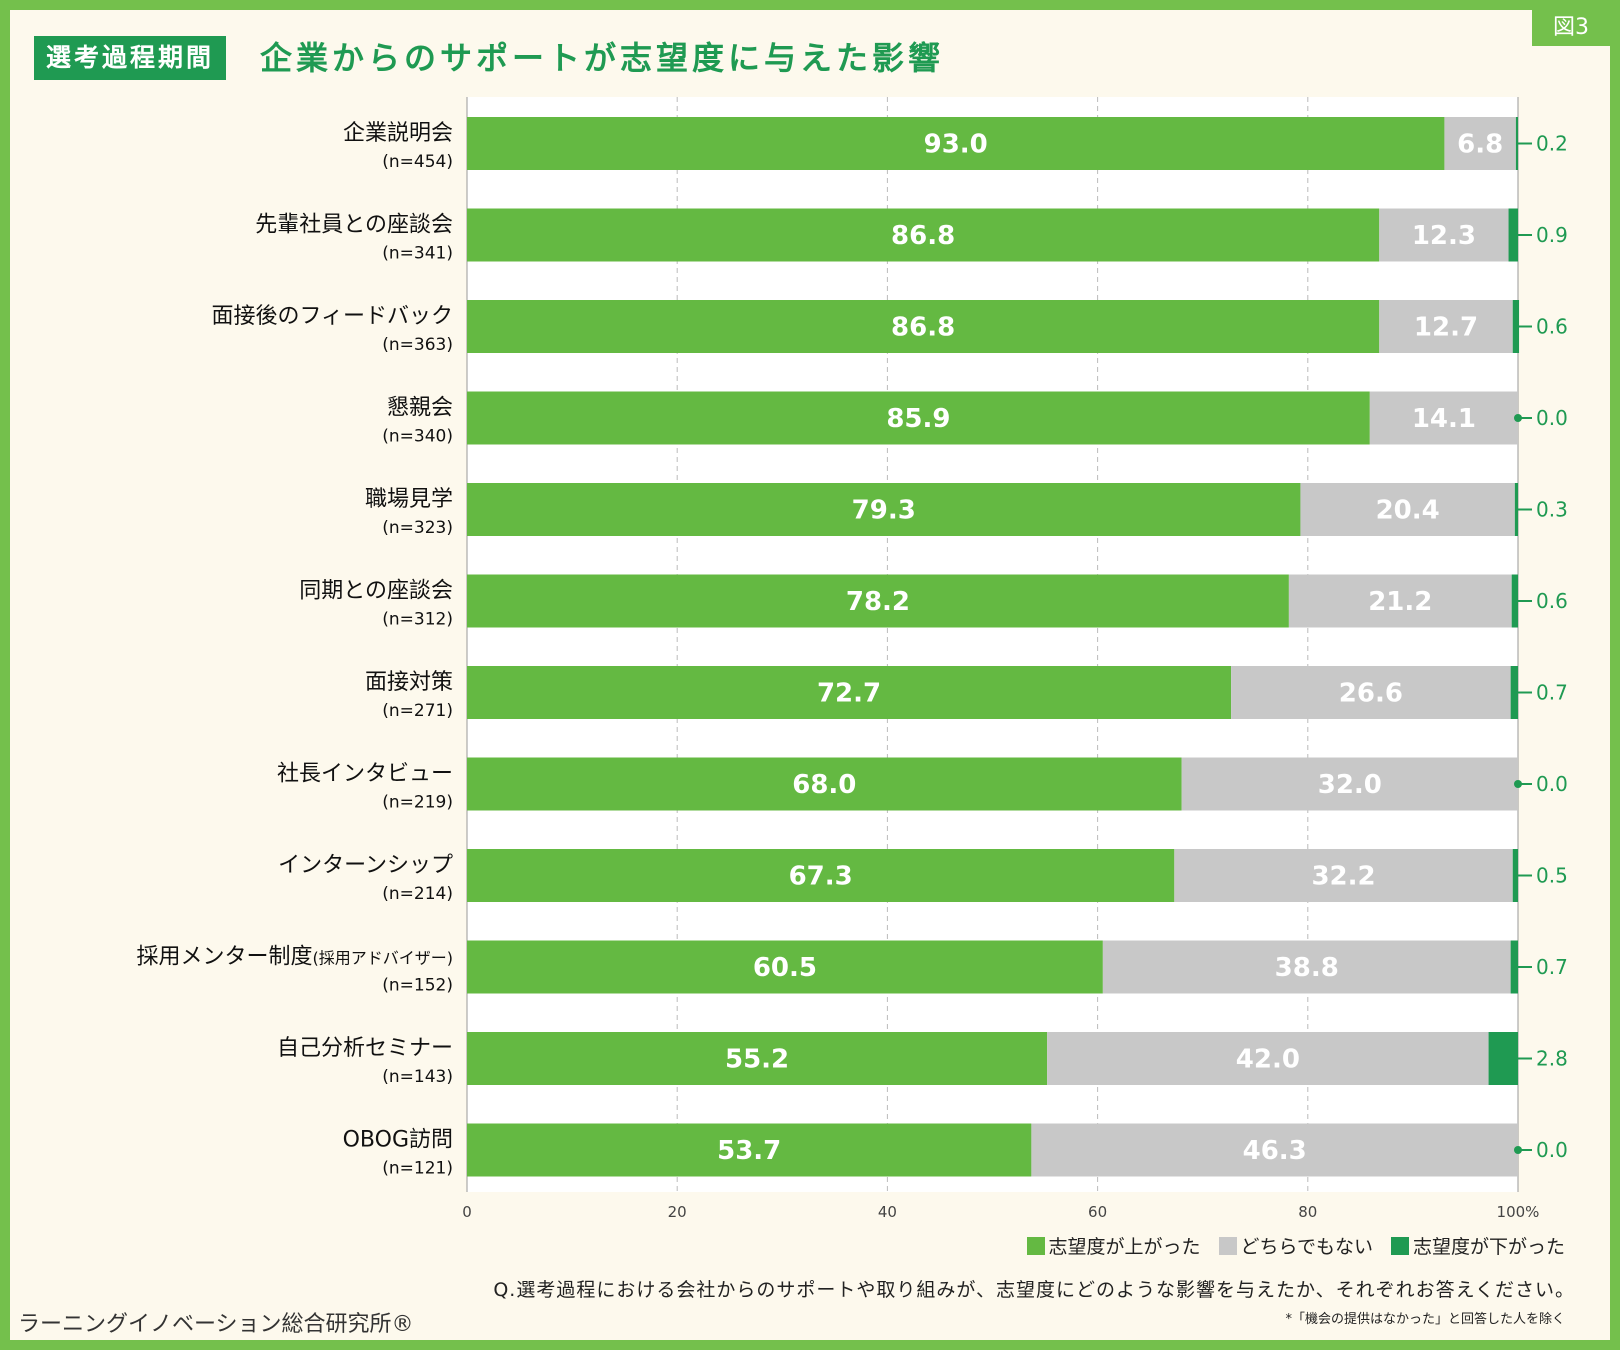 The height and width of the screenshot is (1350, 1620). What do you see at coordinates (1306, 1247) in the screenshot?
I see `legend-label-neutral: どちらでもない` at bounding box center [1306, 1247].